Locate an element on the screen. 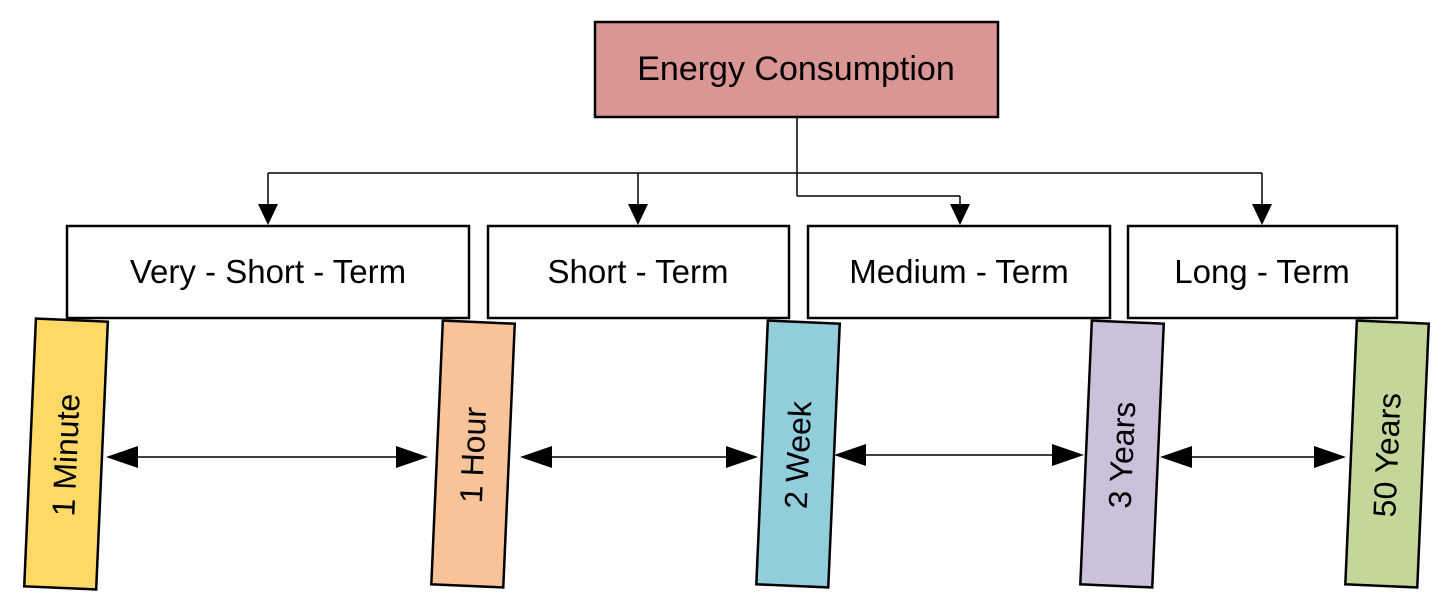 This screenshot has height=613, width=1454. time-marker-3-years: 3 Years is located at coordinates (1122, 454).